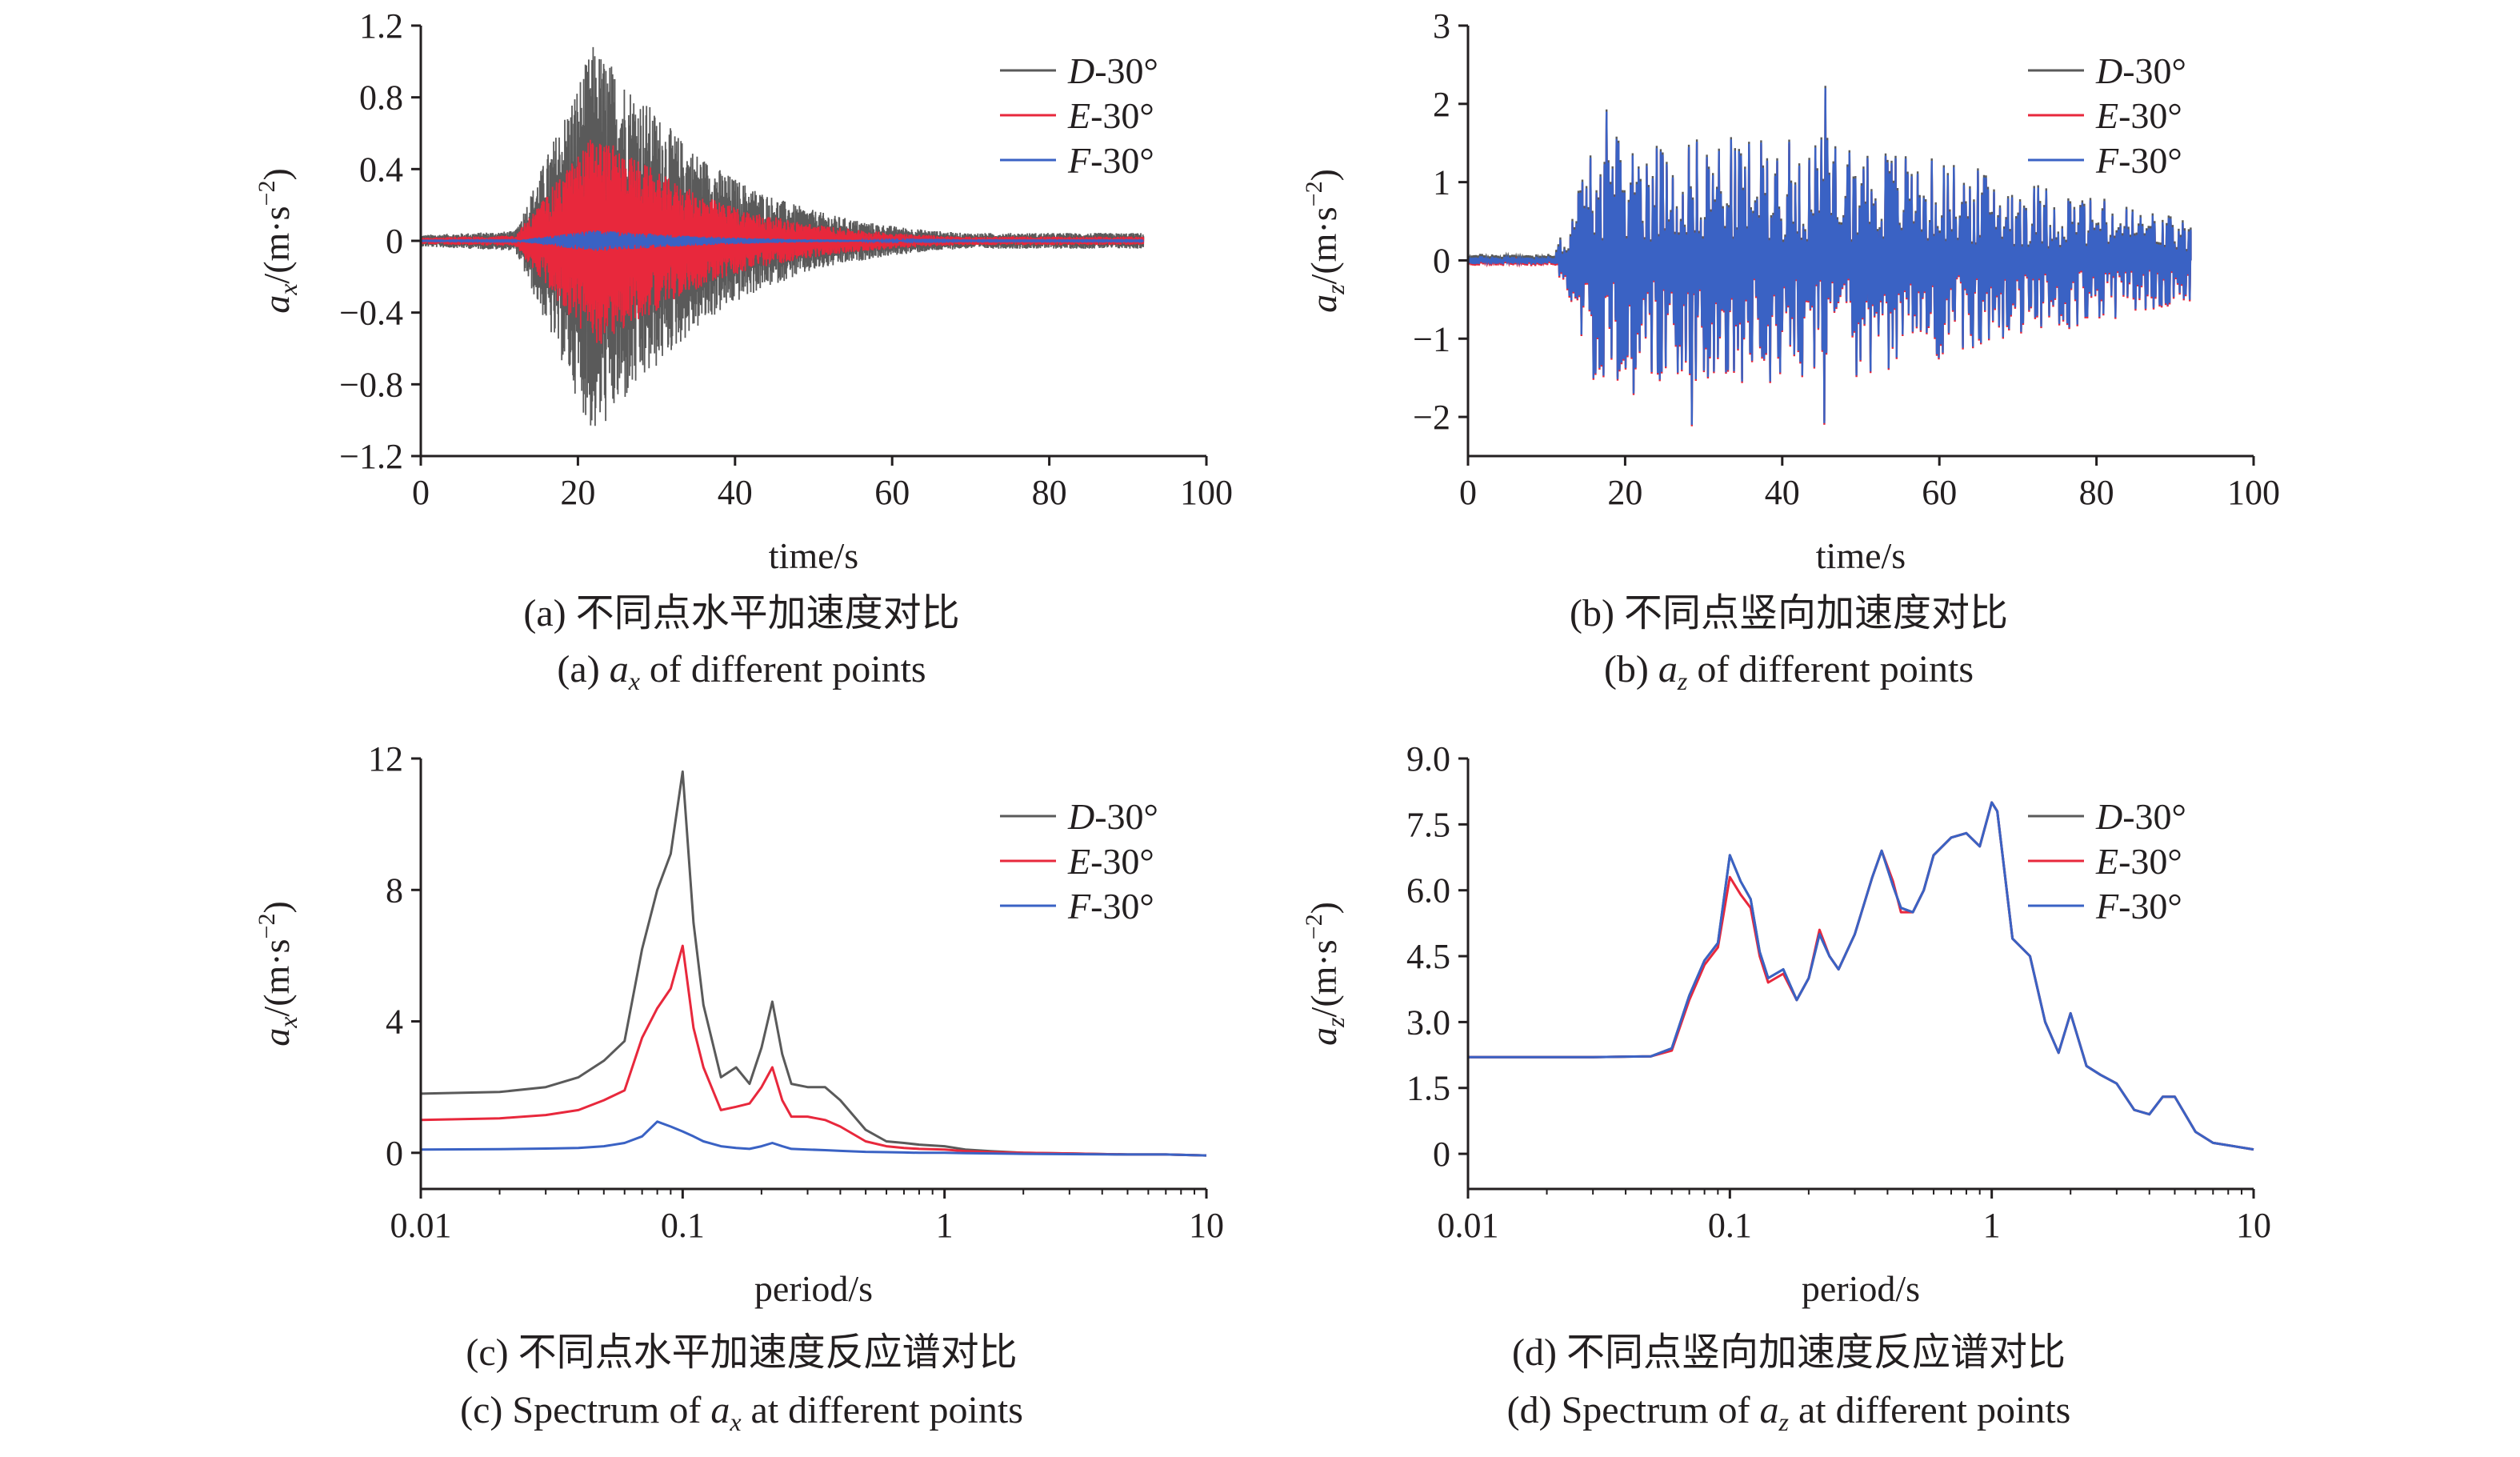 The image size is (2520, 1457). What do you see at coordinates (1789, 613) in the screenshot?
I see `caption-cn: (b) 不同点竖向加速度对比` at bounding box center [1789, 613].